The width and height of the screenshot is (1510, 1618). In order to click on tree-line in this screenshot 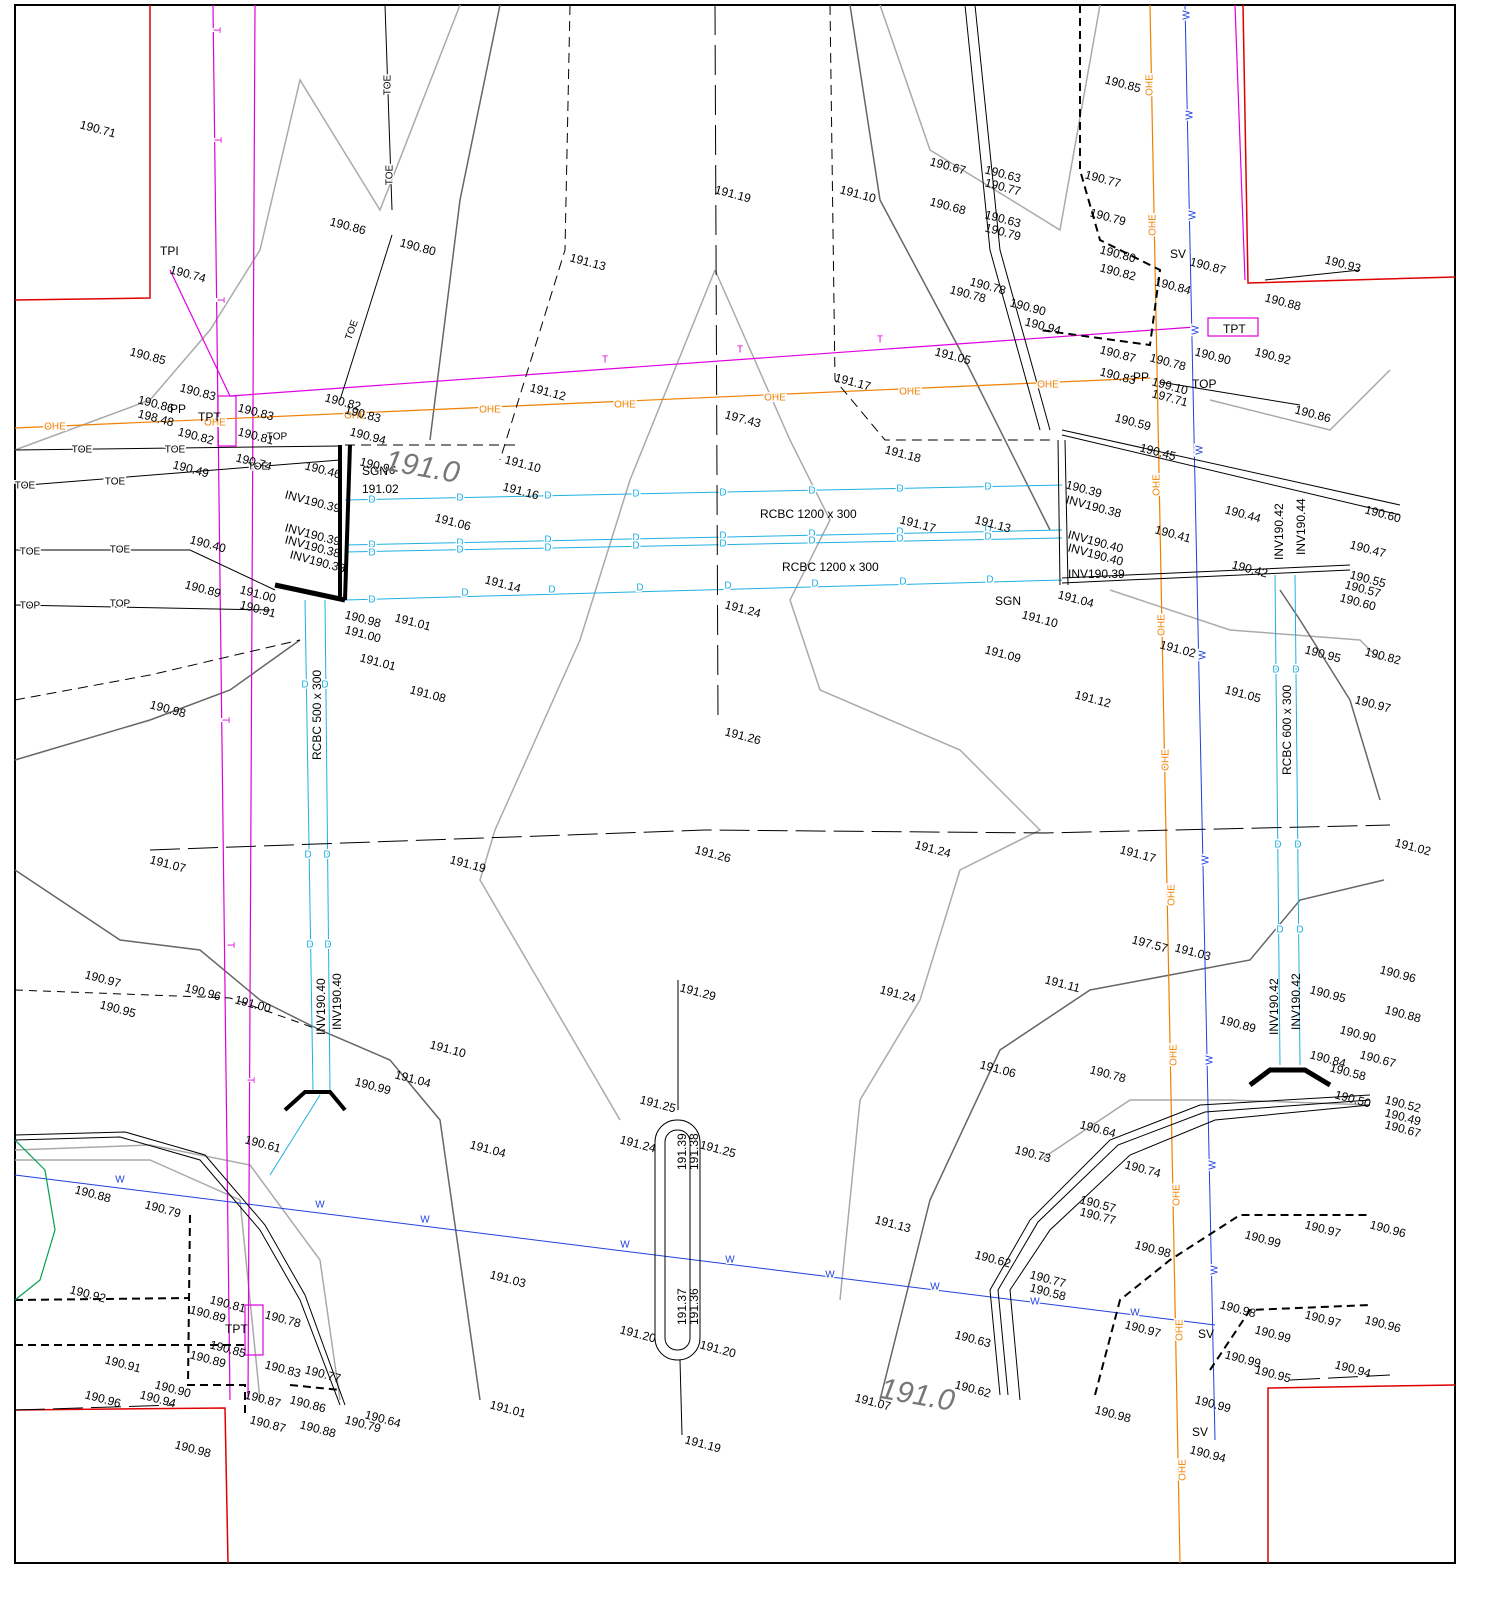, I will do `click(35, 1220)`.